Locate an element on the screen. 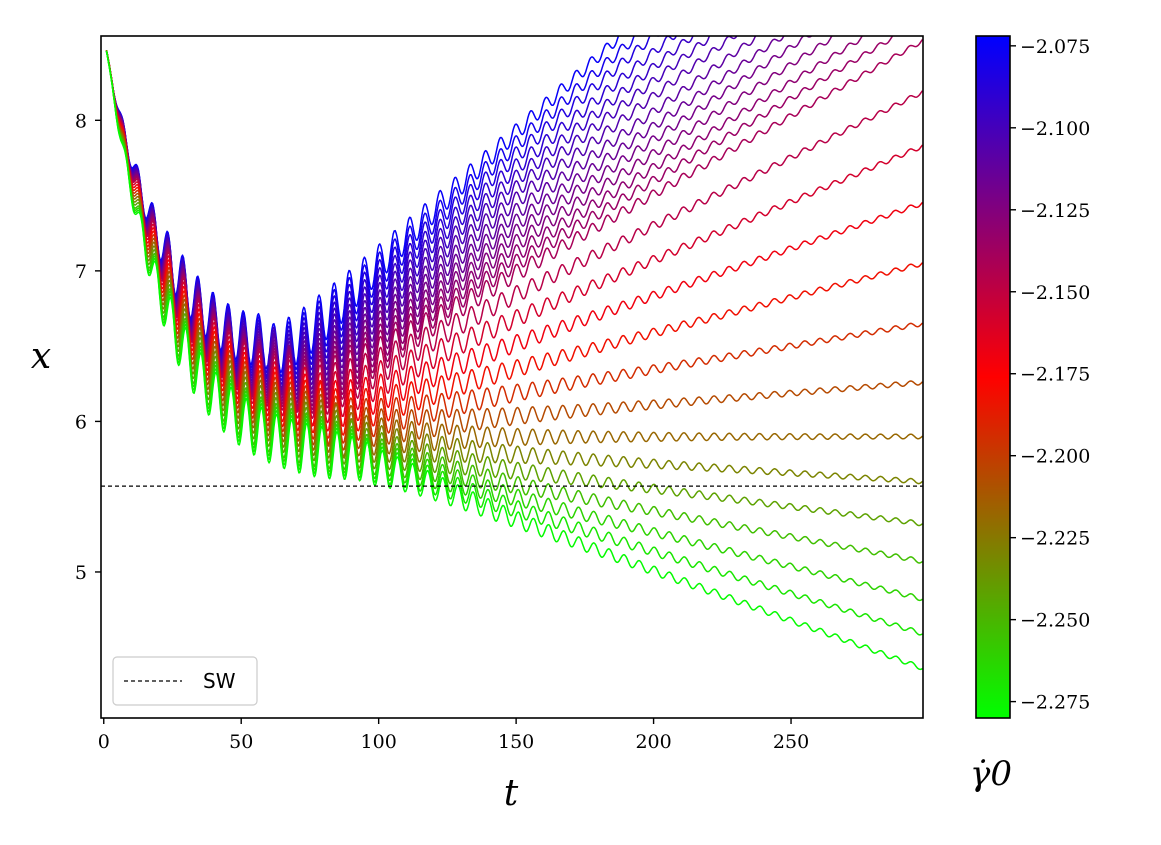 The width and height of the screenshot is (1161, 845). x-tick-label: 150 is located at coordinates (516, 742).